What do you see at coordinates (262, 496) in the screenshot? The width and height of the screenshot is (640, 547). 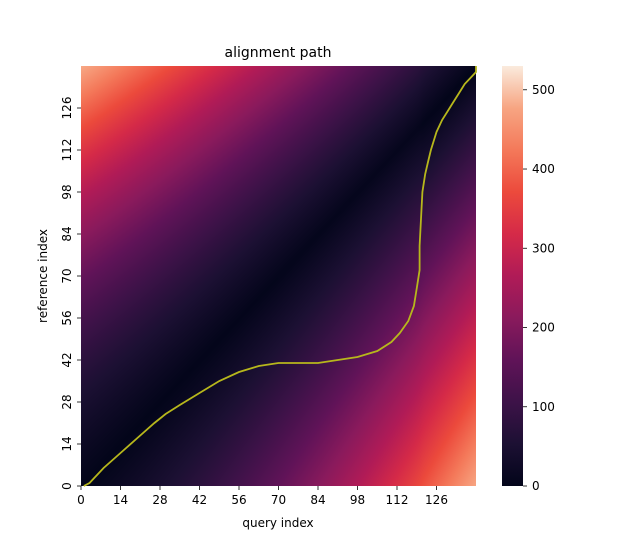 I see `x-axis-ticks: 0 14 28 42 56 70 84 98 112 126` at bounding box center [262, 496].